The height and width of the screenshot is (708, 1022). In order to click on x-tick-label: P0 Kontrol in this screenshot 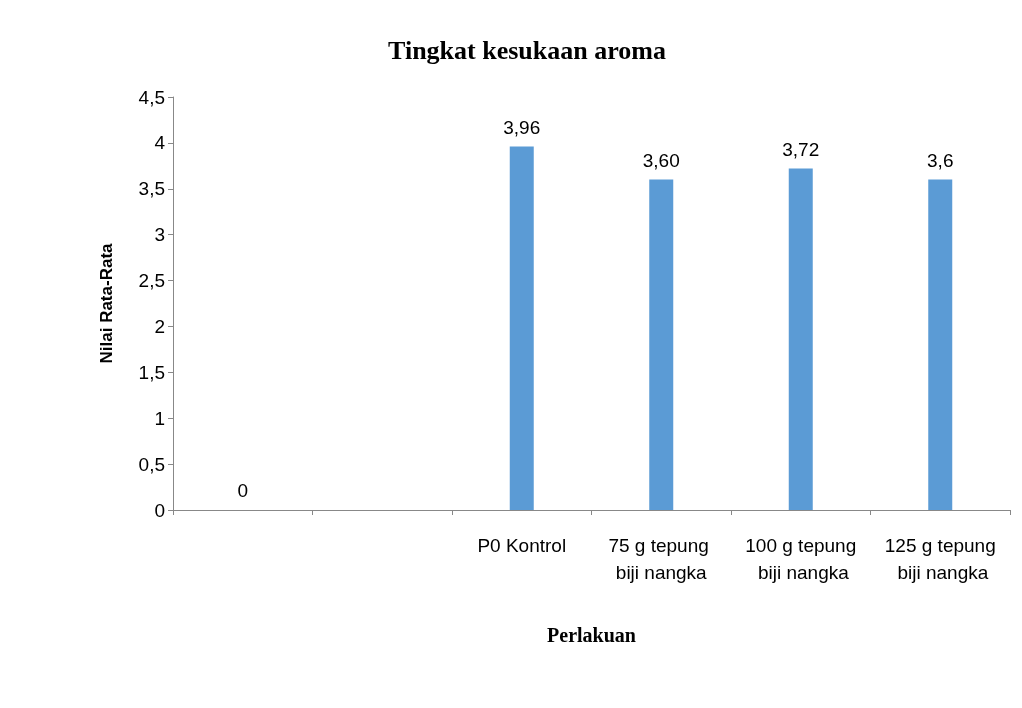, I will do `click(522, 545)`.